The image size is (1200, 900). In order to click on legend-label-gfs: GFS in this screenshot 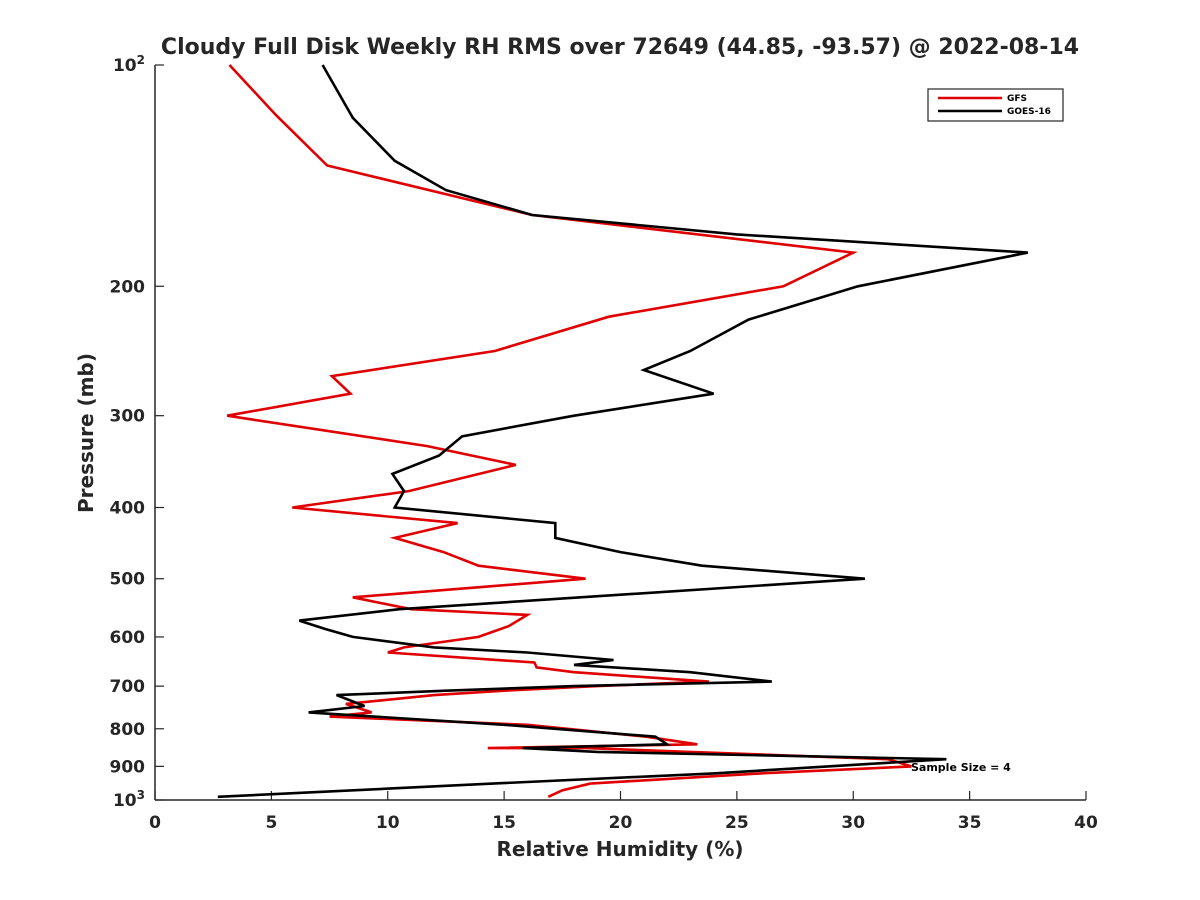, I will do `click(1017, 99)`.